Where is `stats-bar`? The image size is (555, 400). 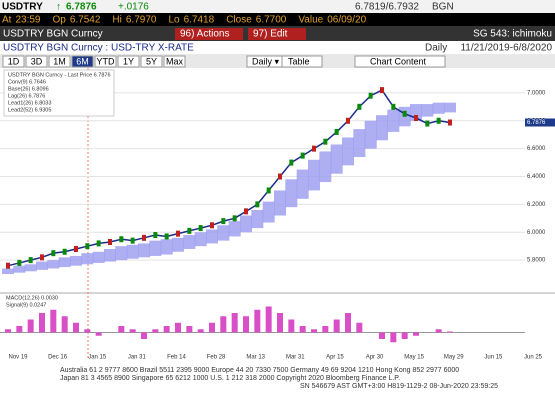 stats-bar is located at coordinates (277, 19).